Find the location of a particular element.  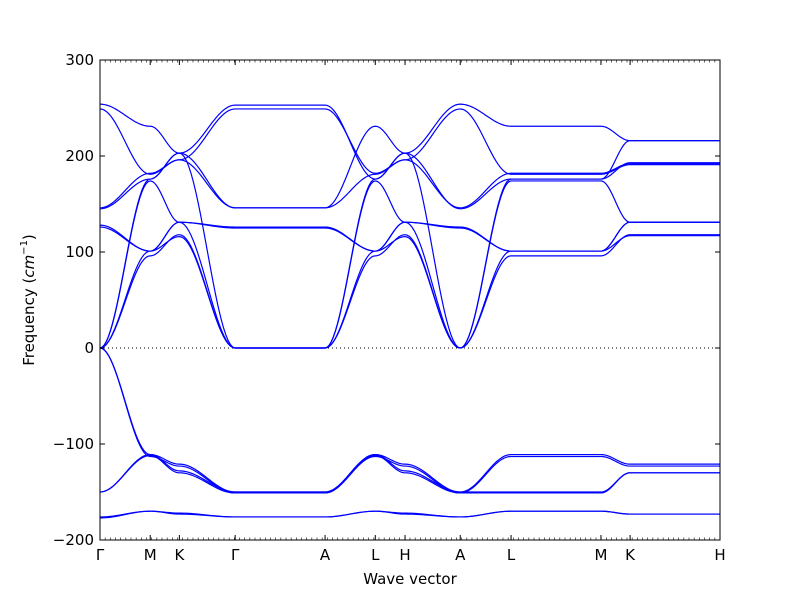

y-axis-label-close: ) is located at coordinates (29, 237).